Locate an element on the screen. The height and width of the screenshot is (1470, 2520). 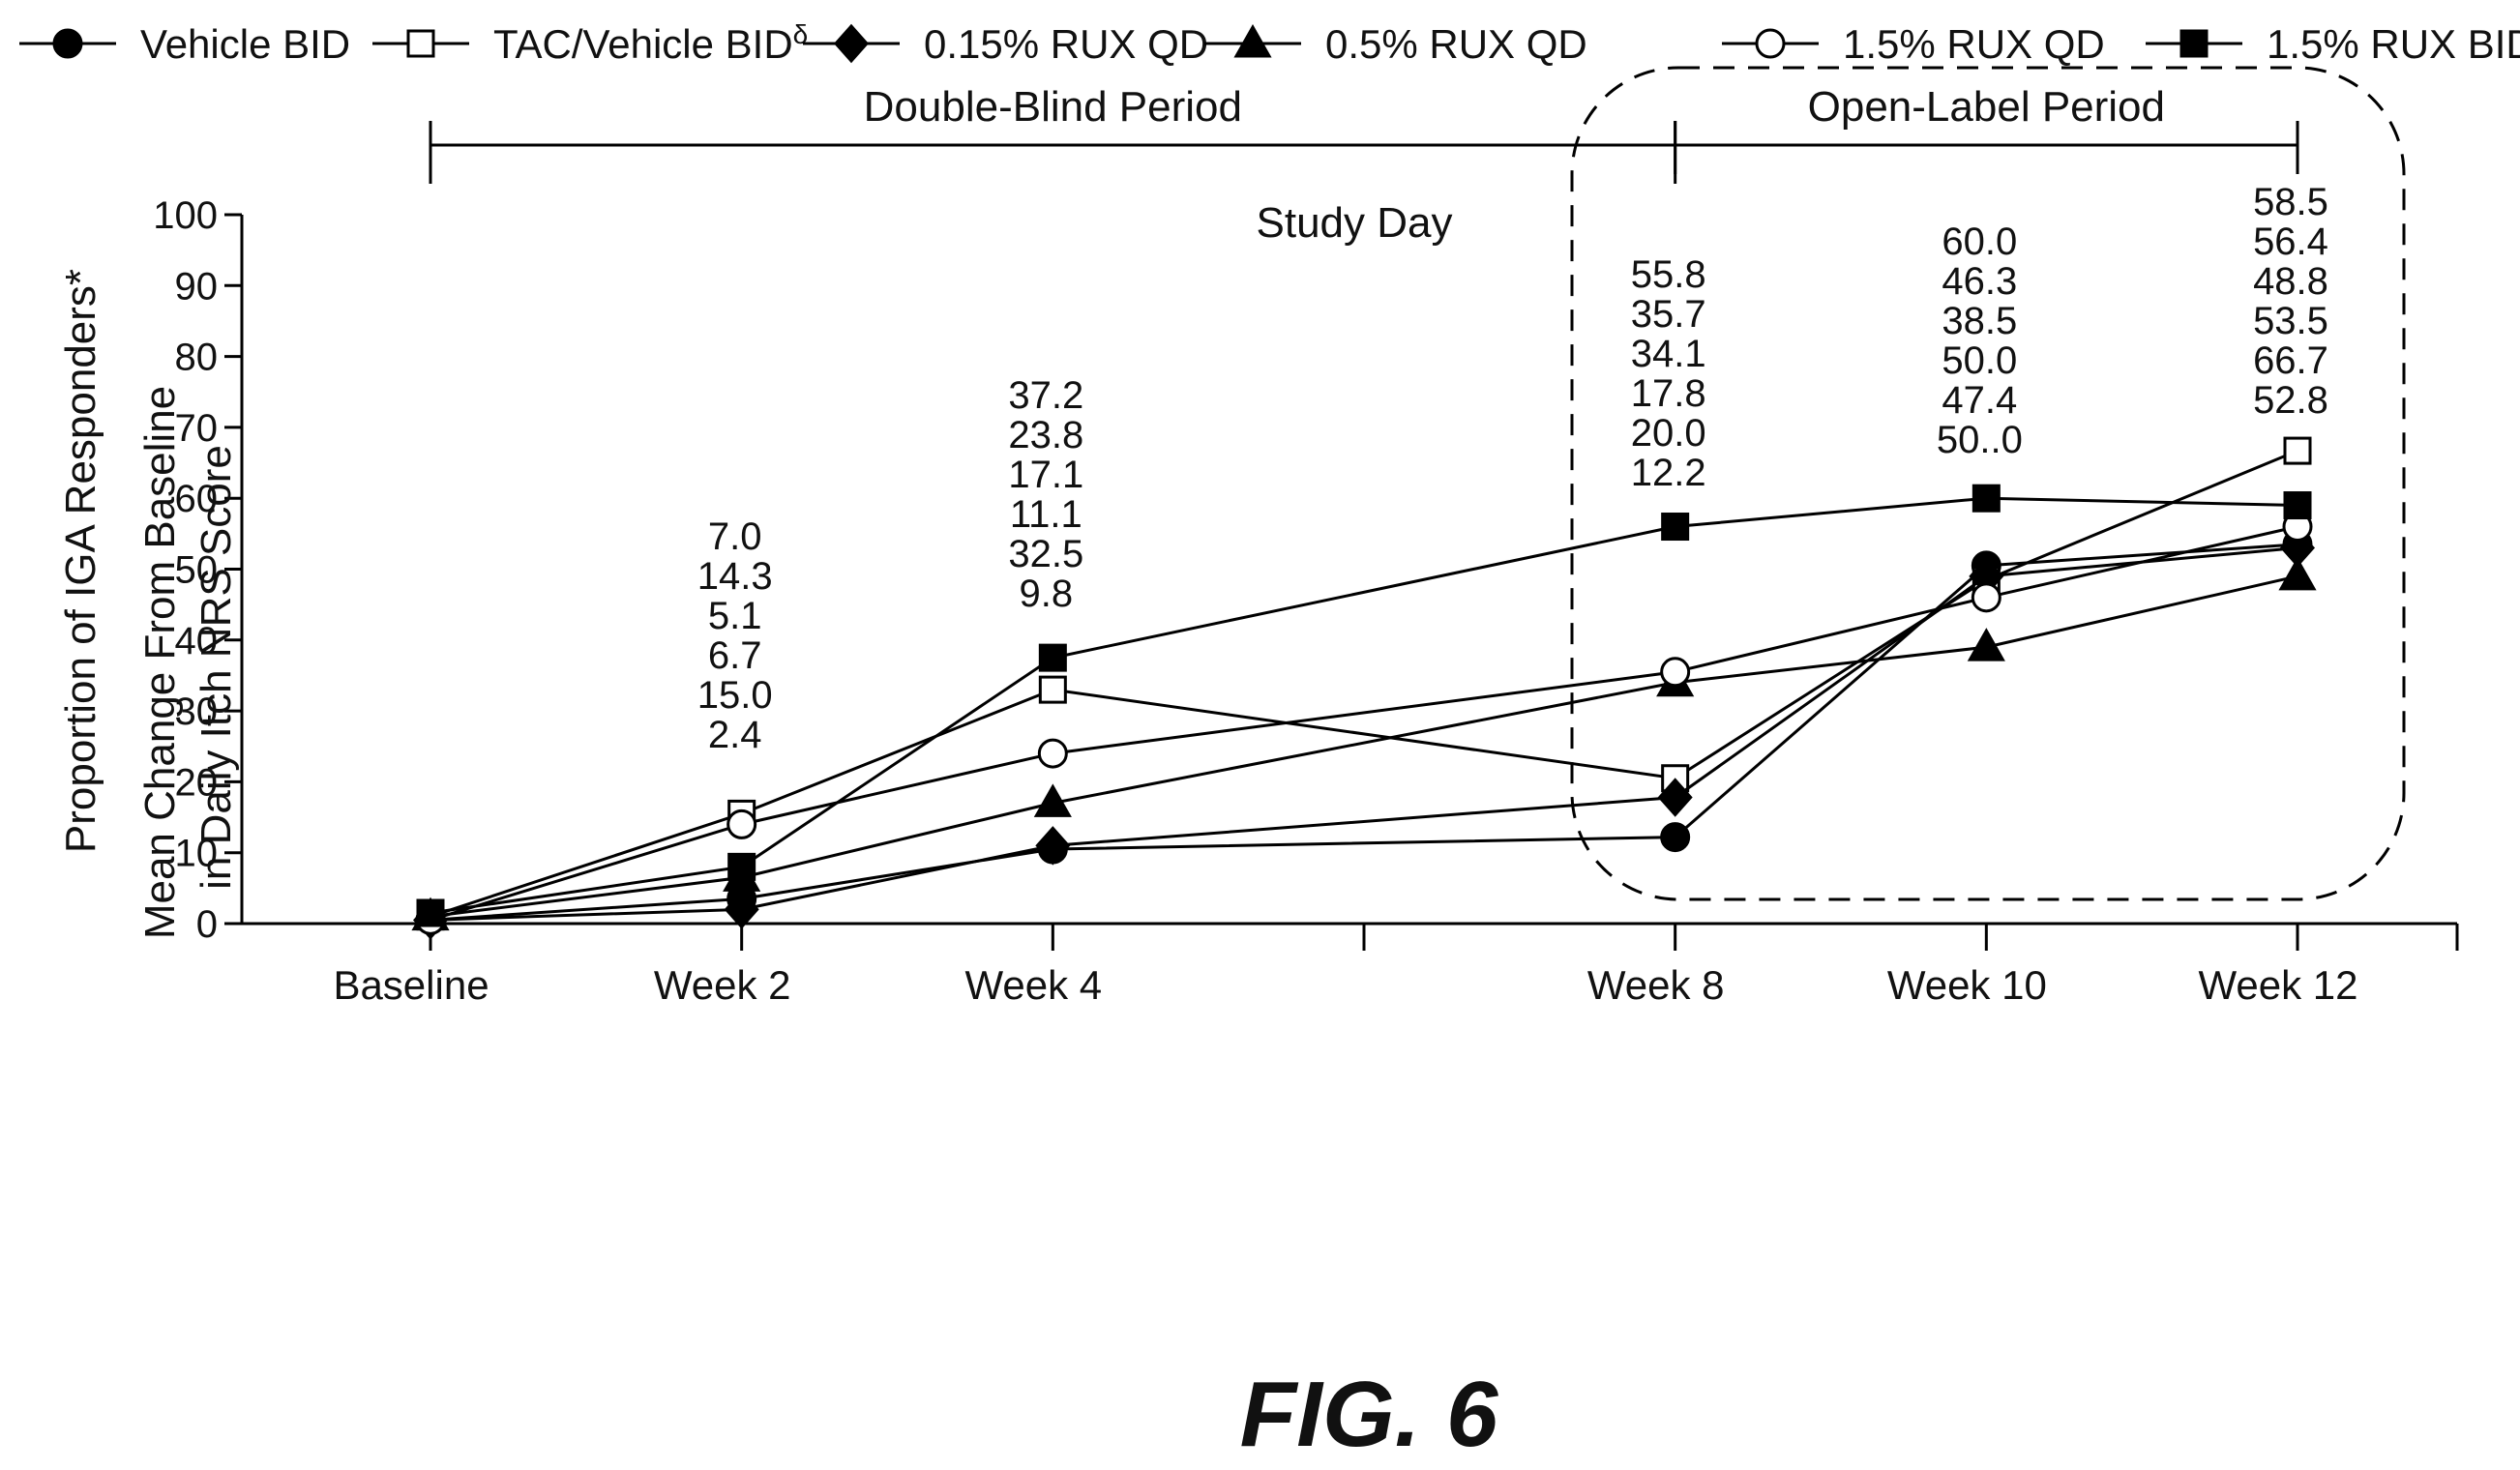
annotation-value: 5.1 is located at coordinates (735, 616).